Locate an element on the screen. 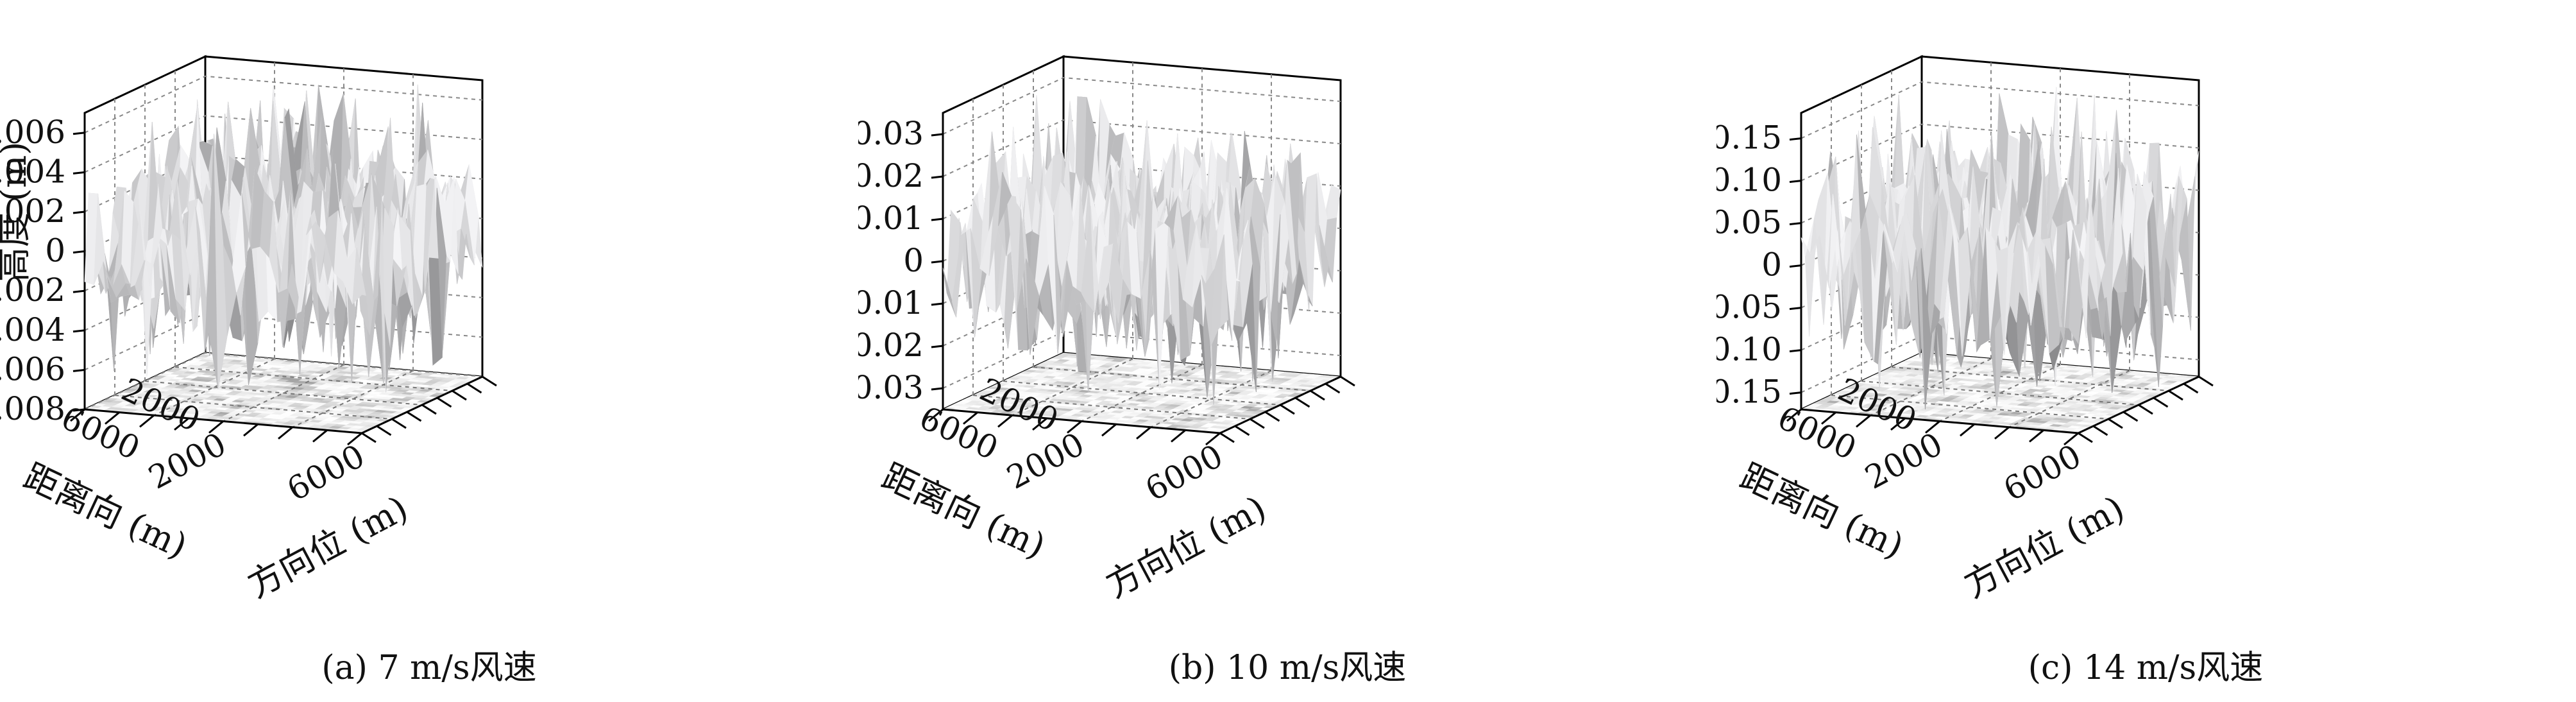 The width and height of the screenshot is (2576, 702). z-axis-title: 高度 (m) is located at coordinates (17, 212).